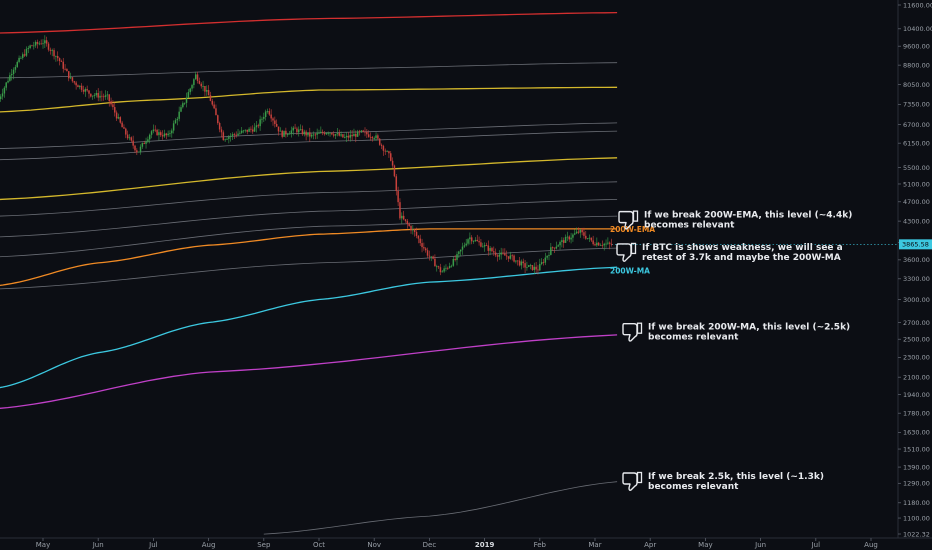 Image resolution: width=932 pixels, height=550 pixels. Describe the element at coordinates (916, 340) in the screenshot. I see `y-tick-label: 2500.00` at that location.